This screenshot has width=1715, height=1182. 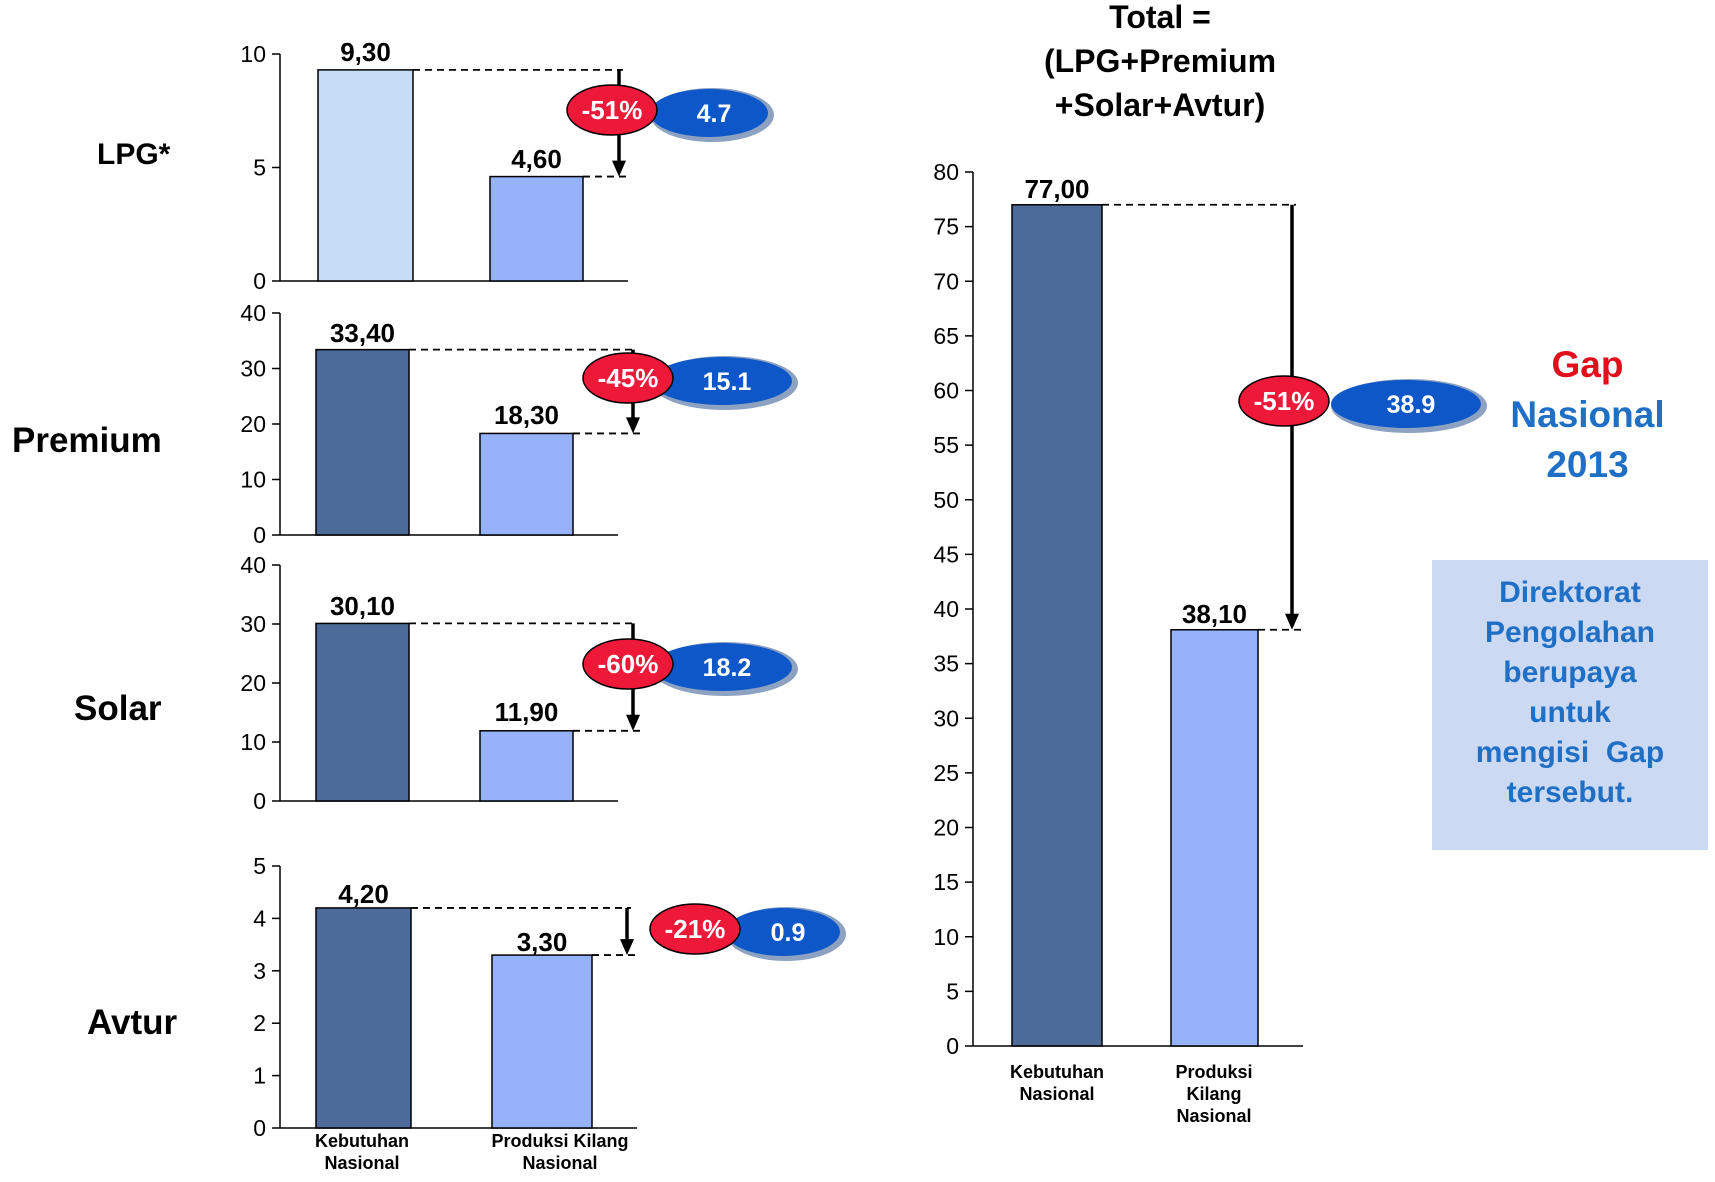 What do you see at coordinates (1160, 61) in the screenshot?
I see `total-chart-title: (LPG+Premium` at bounding box center [1160, 61].